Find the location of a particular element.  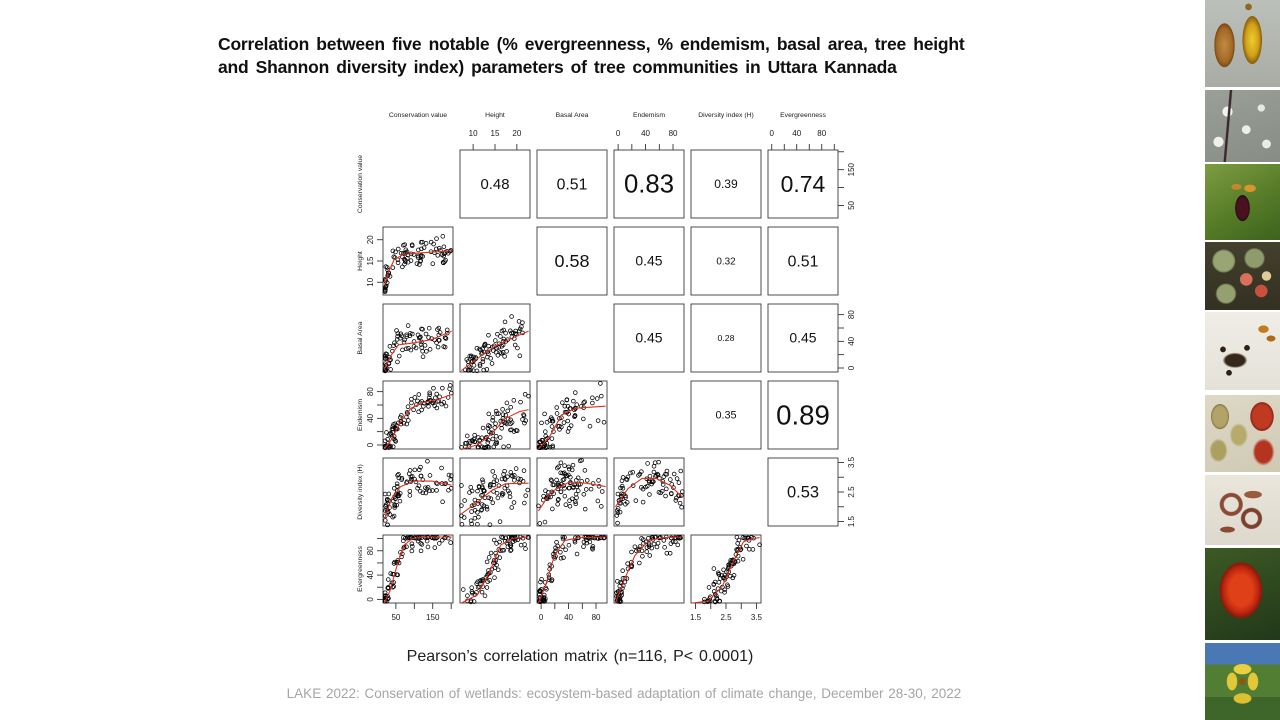

svg-text: 0.89 is located at coordinates (803, 414).